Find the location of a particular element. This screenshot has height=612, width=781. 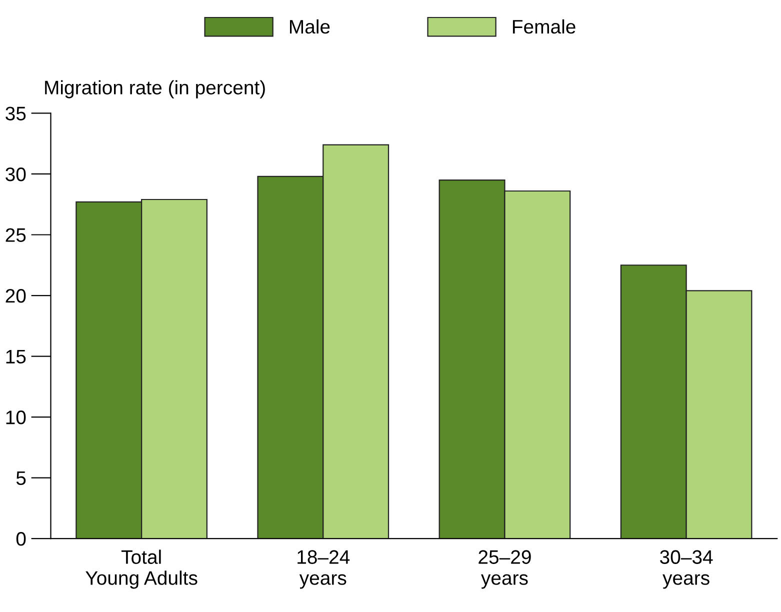

legend-label: Female is located at coordinates (544, 26).